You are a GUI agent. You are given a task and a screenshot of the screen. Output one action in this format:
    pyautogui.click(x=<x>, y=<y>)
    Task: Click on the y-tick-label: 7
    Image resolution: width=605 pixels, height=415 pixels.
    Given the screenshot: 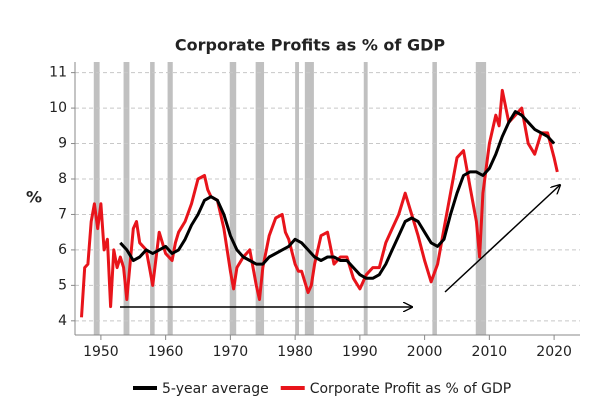 What is the action you would take?
    pyautogui.click(x=62, y=214)
    